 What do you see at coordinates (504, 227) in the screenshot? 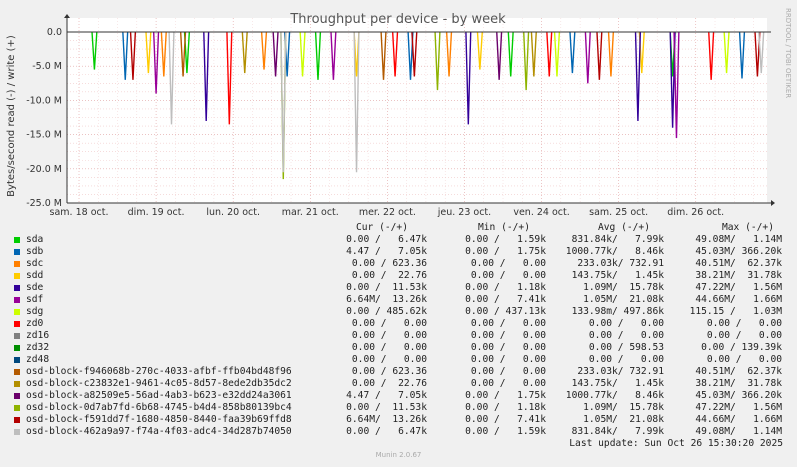
I see `legend-header-min: Min (-/+)` at bounding box center [504, 227].